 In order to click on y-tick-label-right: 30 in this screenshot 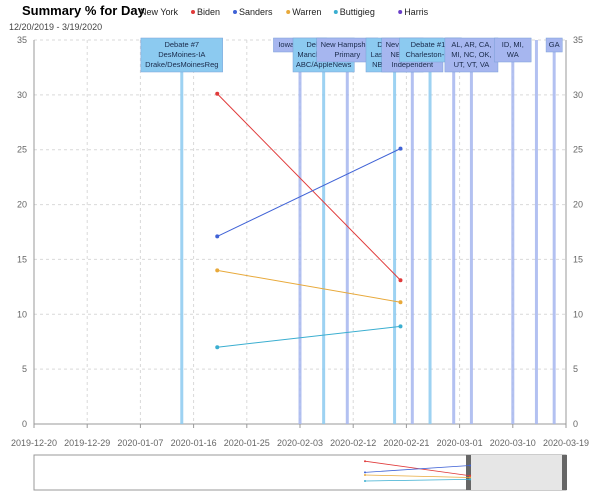, I will do `click(578, 95)`.